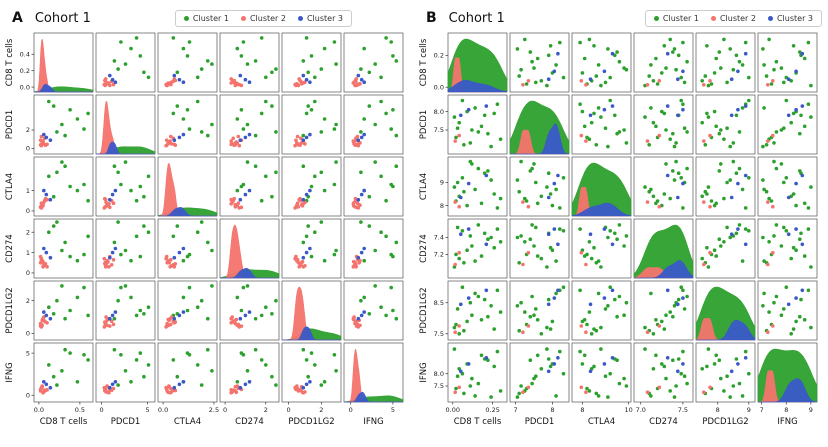  I want to click on x-axis-variable-label: PDCD1LG2, so click(311, 422).